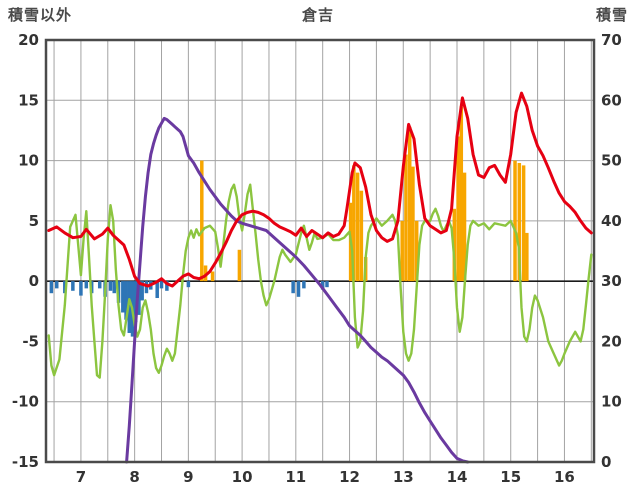 The width and height of the screenshot is (636, 501). Describe the element at coordinates (317, 15) in the screenshot. I see `chart-title: 倉吉` at that location.